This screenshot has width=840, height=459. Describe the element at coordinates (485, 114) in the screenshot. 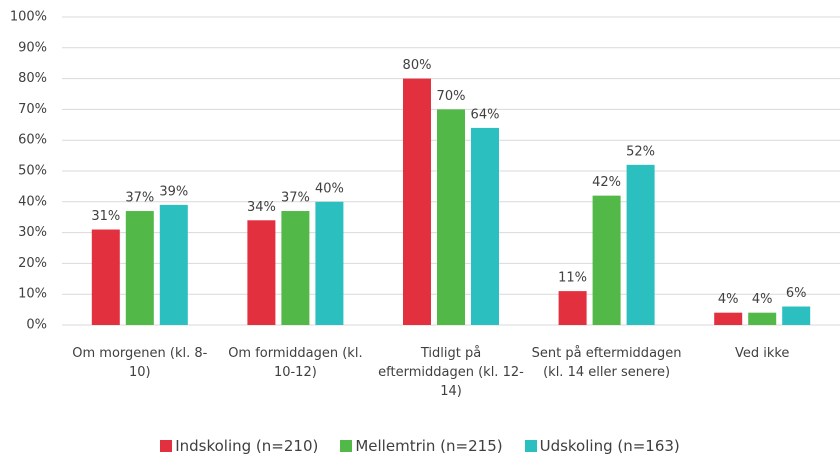

I see `value-label: 64%` at that location.